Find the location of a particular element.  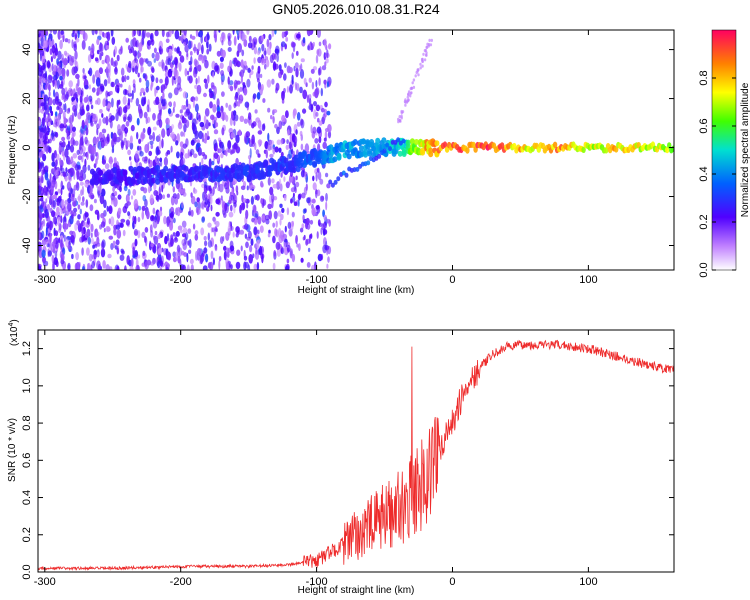

spectrogram-x-axis-label: Height of straight line (km) is located at coordinates (356, 290).